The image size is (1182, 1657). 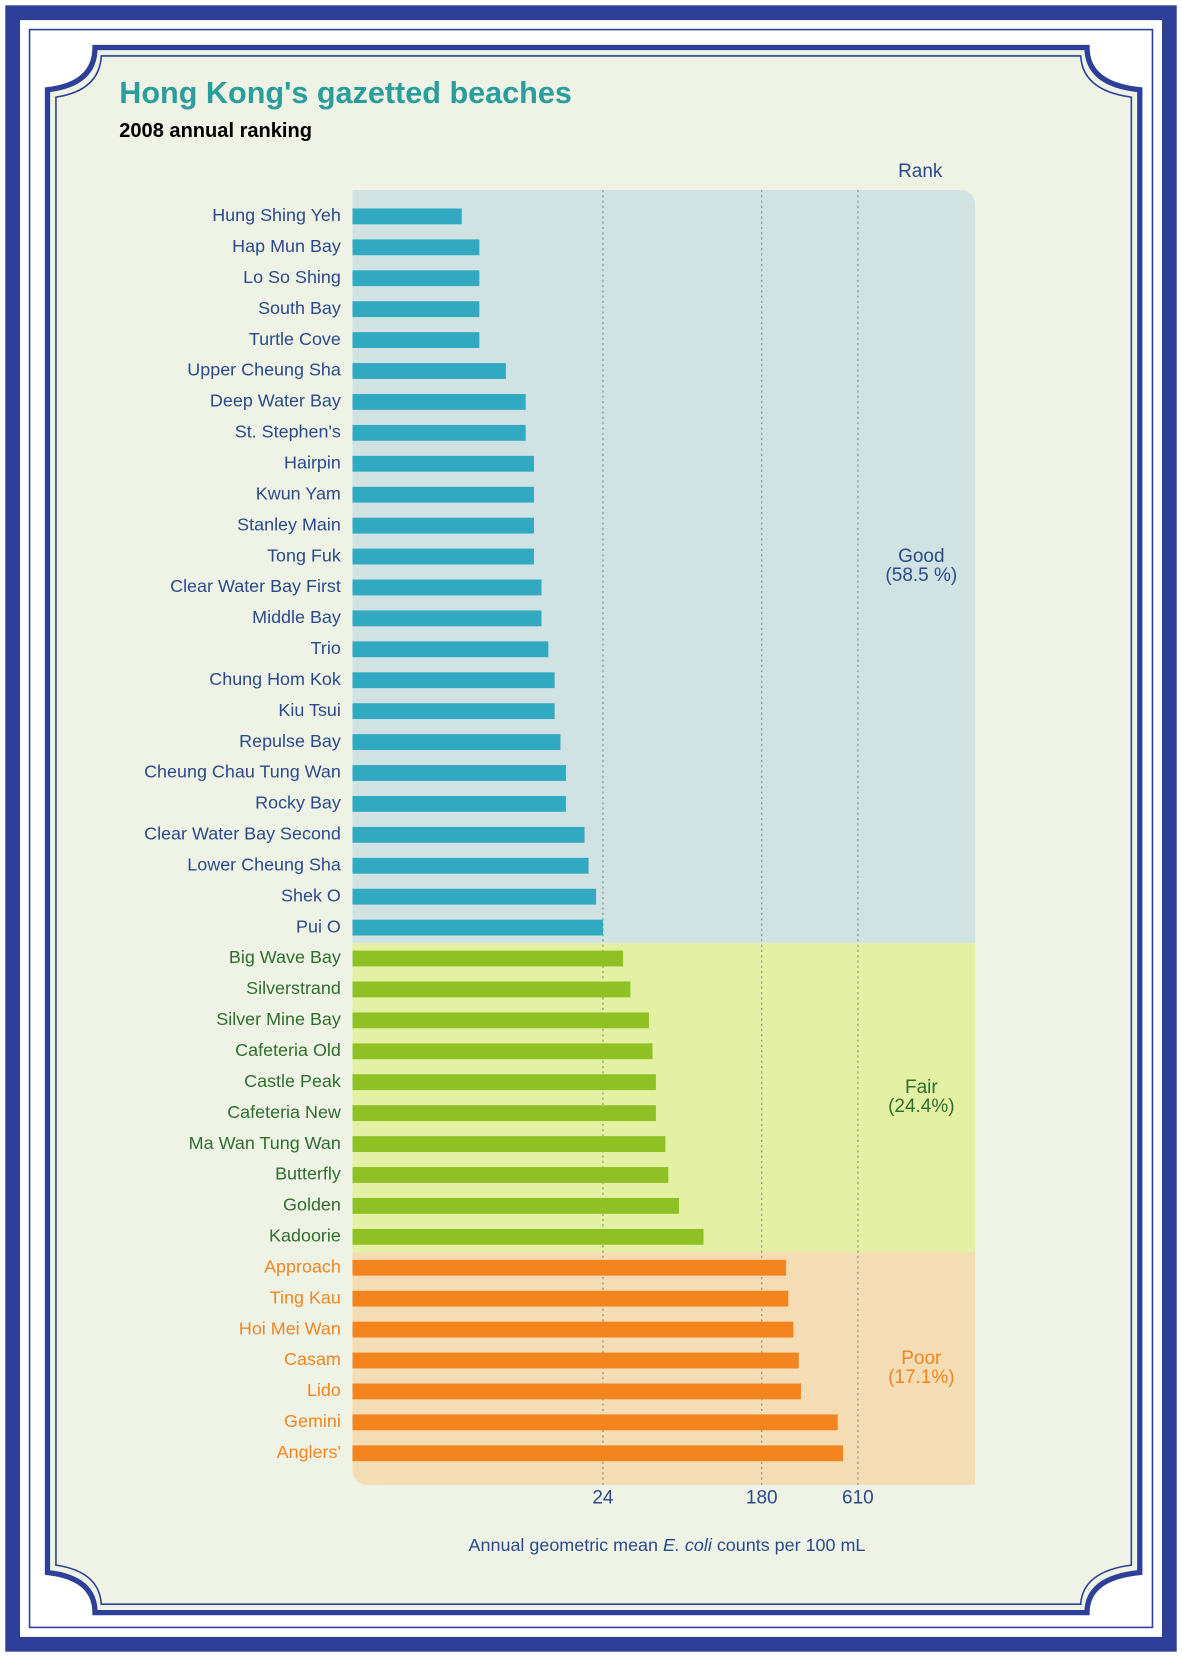 What do you see at coordinates (920, 171) in the screenshot?
I see `rank-label: Rank` at bounding box center [920, 171].